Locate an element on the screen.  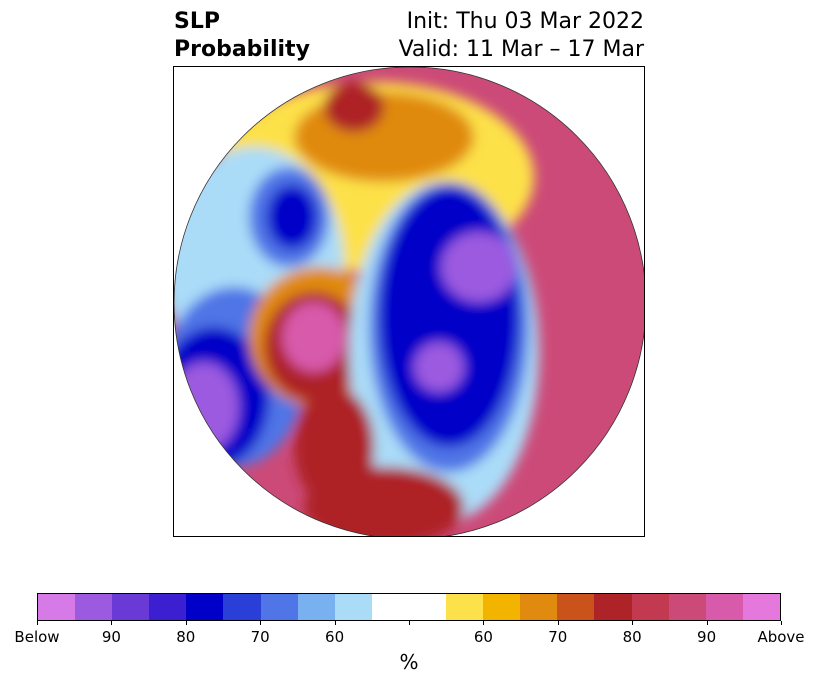
region-europe-mid is located at coordinates (384, 137).